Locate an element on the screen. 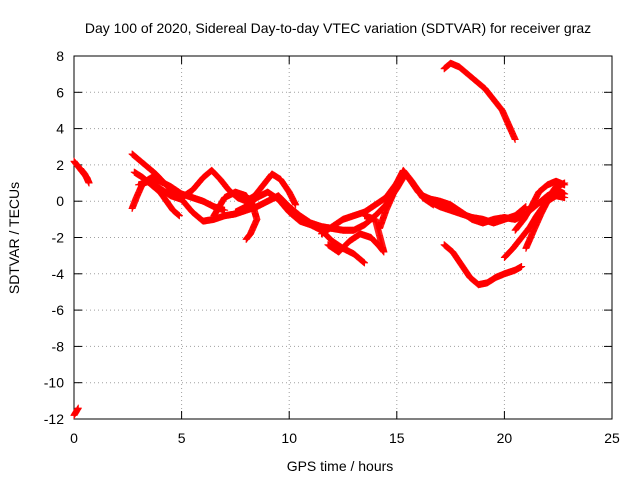 This screenshot has height=480, width=640. x-tick-label: 0 is located at coordinates (74, 438).